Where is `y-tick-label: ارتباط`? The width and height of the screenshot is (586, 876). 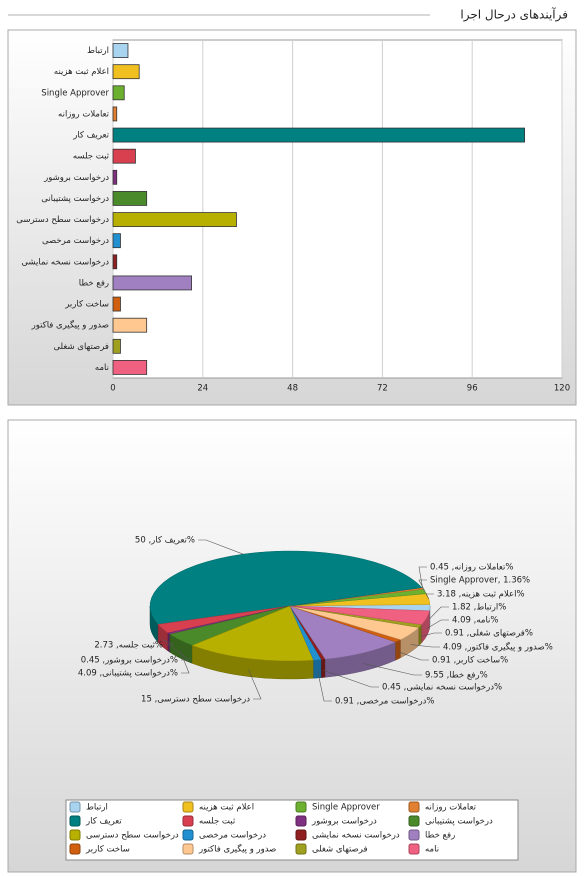 y-tick-label: ارتباط is located at coordinates (98, 51).